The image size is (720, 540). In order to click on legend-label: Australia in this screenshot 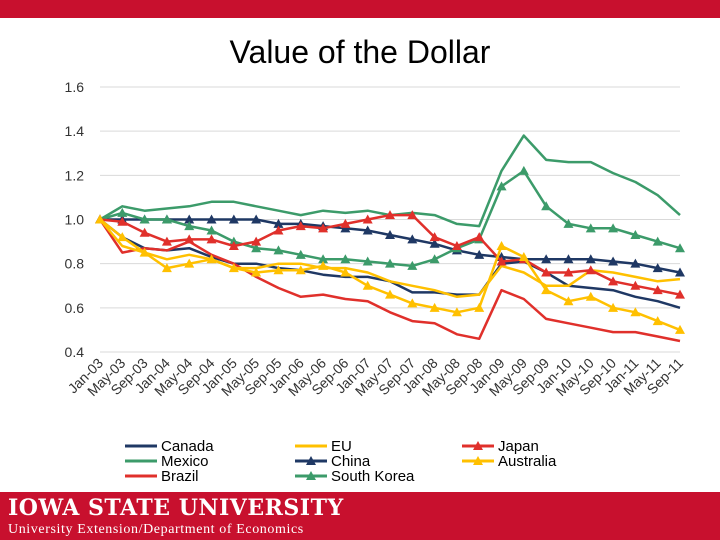, I will do `click(527, 461)`.